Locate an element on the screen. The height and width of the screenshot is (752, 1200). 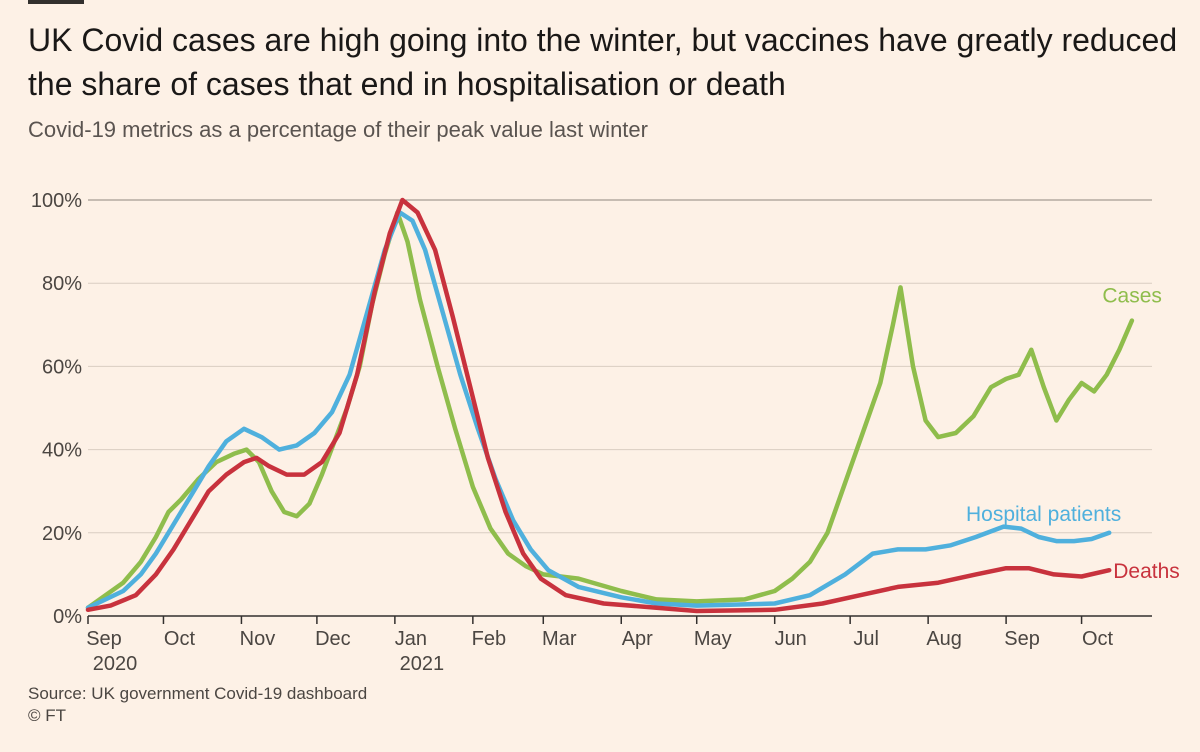
x-tick-label-4: Jan is located at coordinates (411, 639).